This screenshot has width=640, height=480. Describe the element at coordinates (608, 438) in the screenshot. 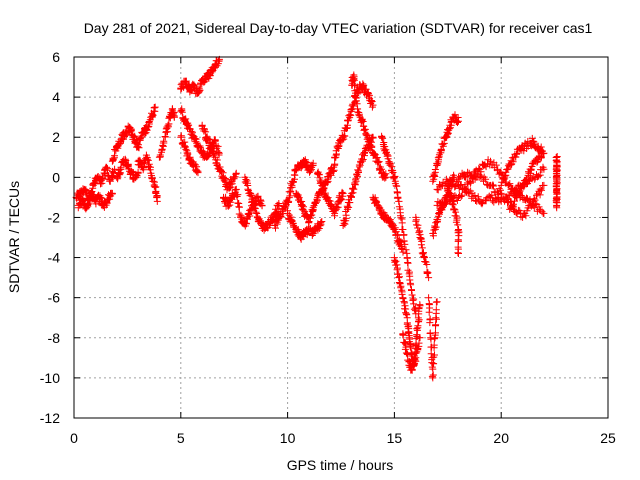

I see `x-tick-label: 25` at that location.